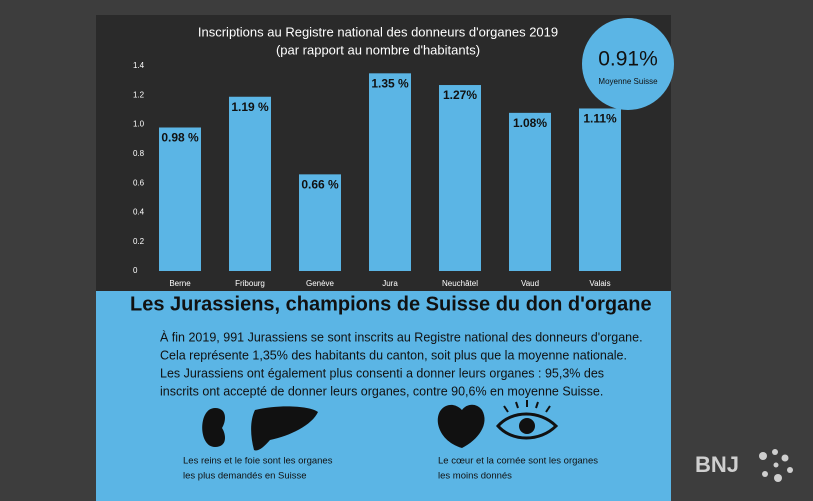 The width and height of the screenshot is (813, 501). Describe the element at coordinates (139, 94) in the screenshot. I see `y-tick-label: 1.2` at that location.